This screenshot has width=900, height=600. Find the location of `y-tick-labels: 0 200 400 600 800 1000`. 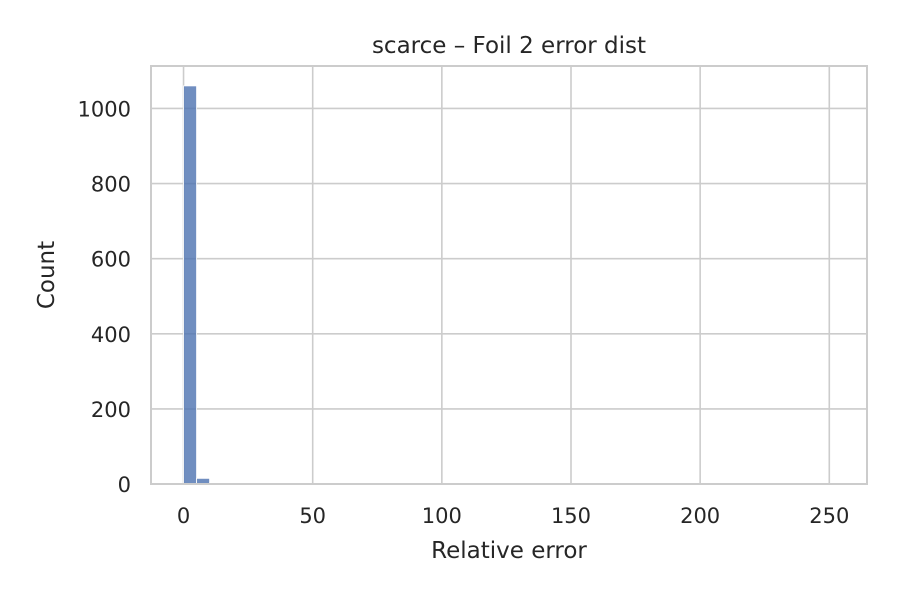

y-tick-labels: 0 200 400 600 800 1000 is located at coordinates (104, 297).